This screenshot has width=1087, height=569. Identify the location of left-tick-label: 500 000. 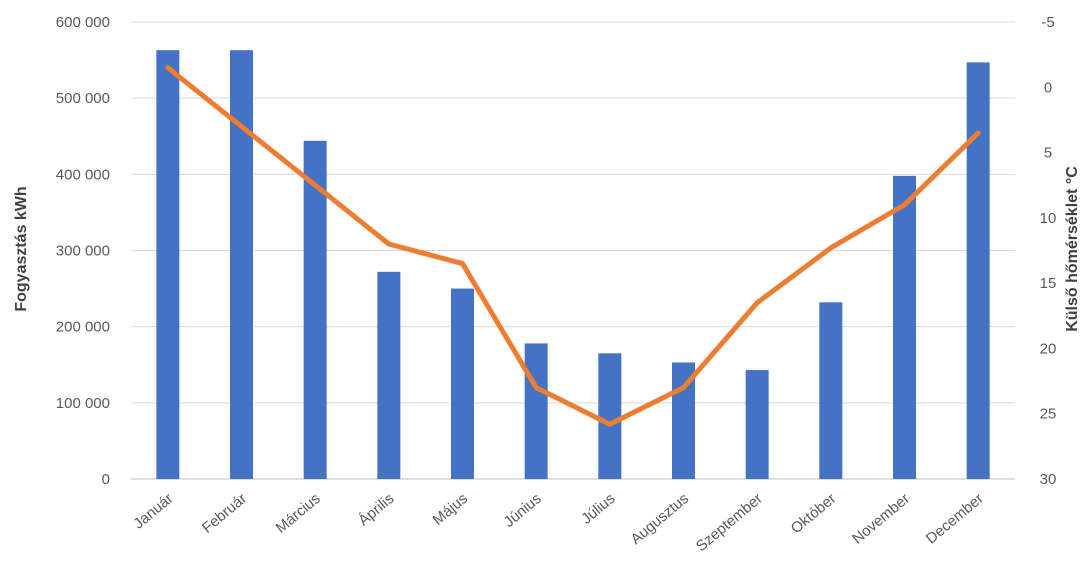
(83, 98).